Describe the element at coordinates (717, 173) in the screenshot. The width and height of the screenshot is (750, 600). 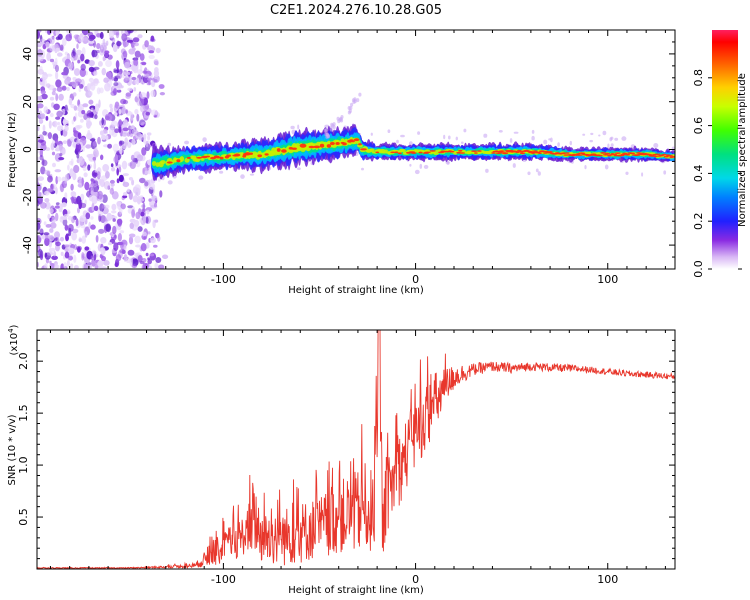
I see `colorbar-ticks: 0.0 0.2 0.4 0.6 0.8` at that location.